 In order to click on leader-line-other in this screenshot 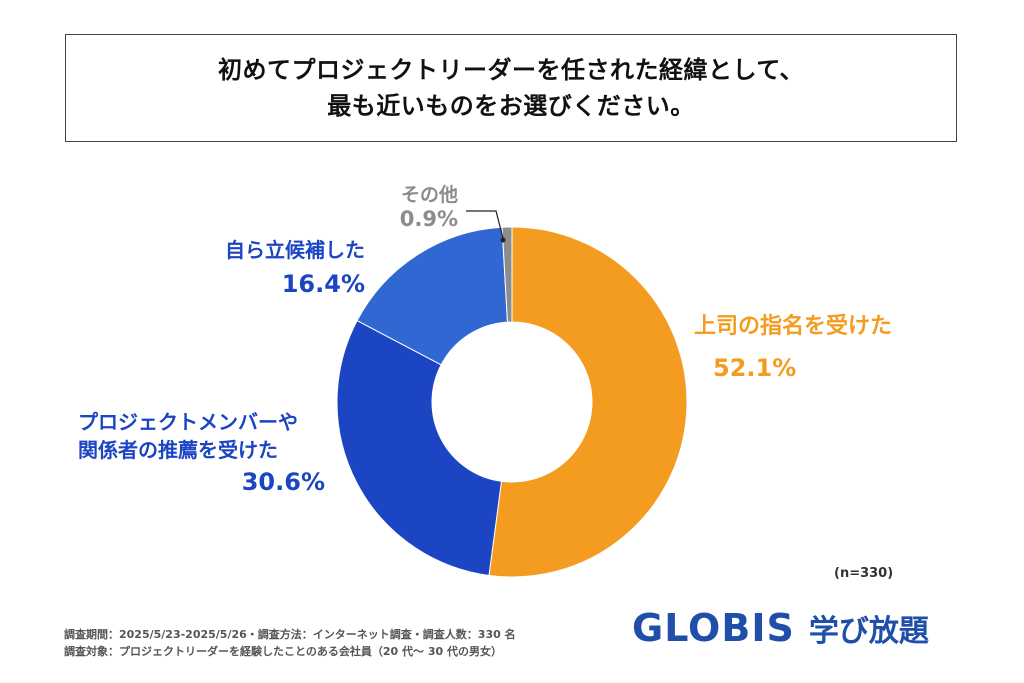, I will do `click(485, 224)`.